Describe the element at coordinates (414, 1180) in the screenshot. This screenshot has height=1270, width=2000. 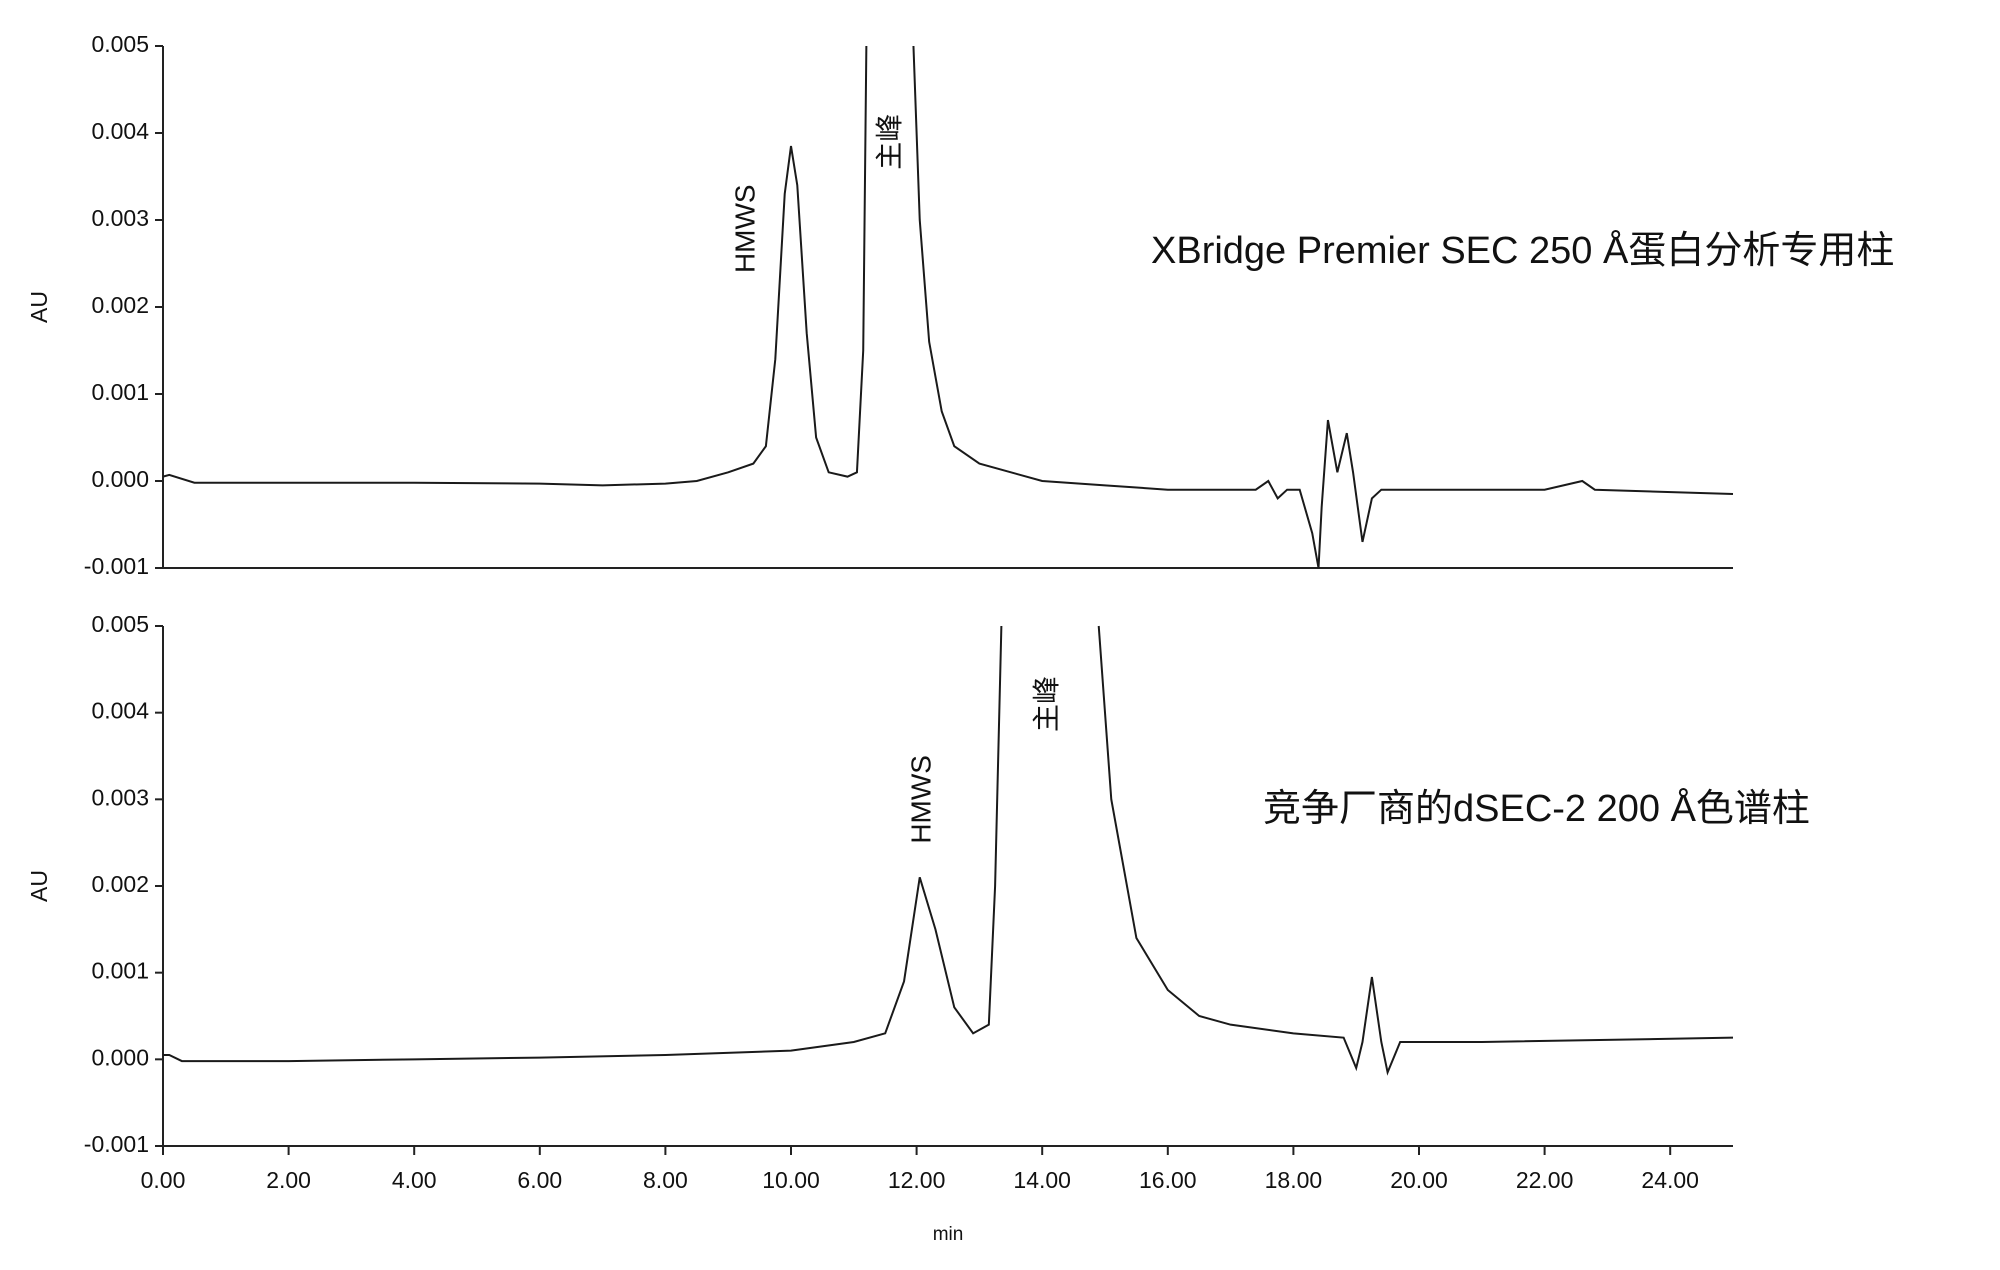
I see `x-tick-label: 4.00` at that location.